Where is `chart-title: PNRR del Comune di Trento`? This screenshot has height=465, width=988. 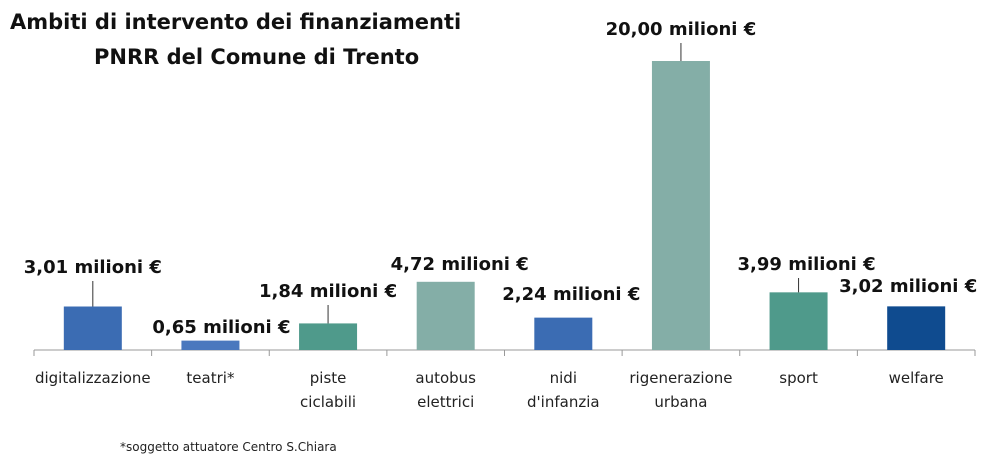
chart-title: PNRR del Comune di Trento is located at coordinates (257, 57).